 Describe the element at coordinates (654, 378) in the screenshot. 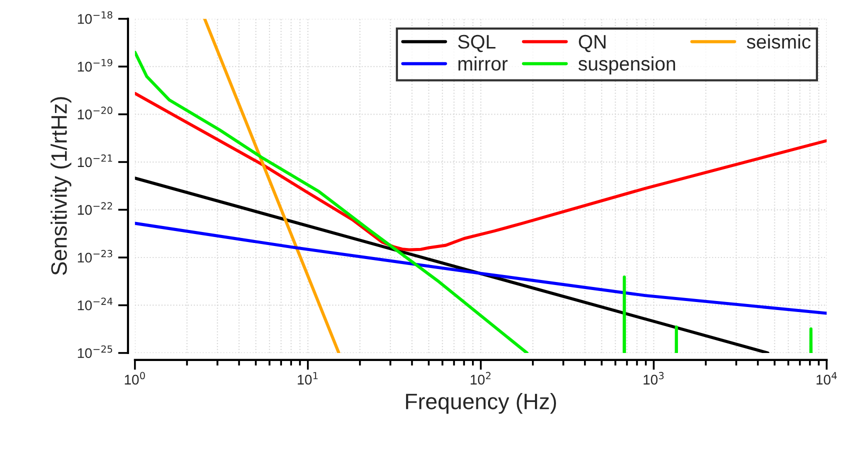

I see `x-tick-label: 10$^{3}$` at that location.